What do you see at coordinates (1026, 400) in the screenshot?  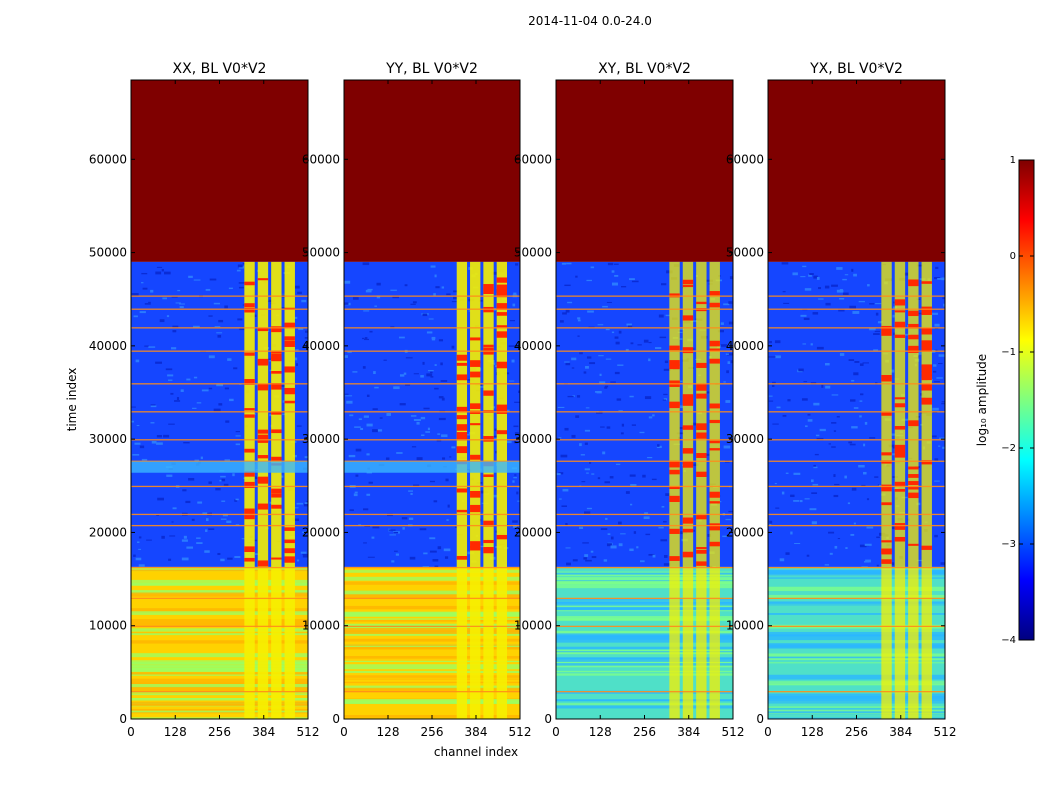 I see `colorbar-gradient` at bounding box center [1026, 400].